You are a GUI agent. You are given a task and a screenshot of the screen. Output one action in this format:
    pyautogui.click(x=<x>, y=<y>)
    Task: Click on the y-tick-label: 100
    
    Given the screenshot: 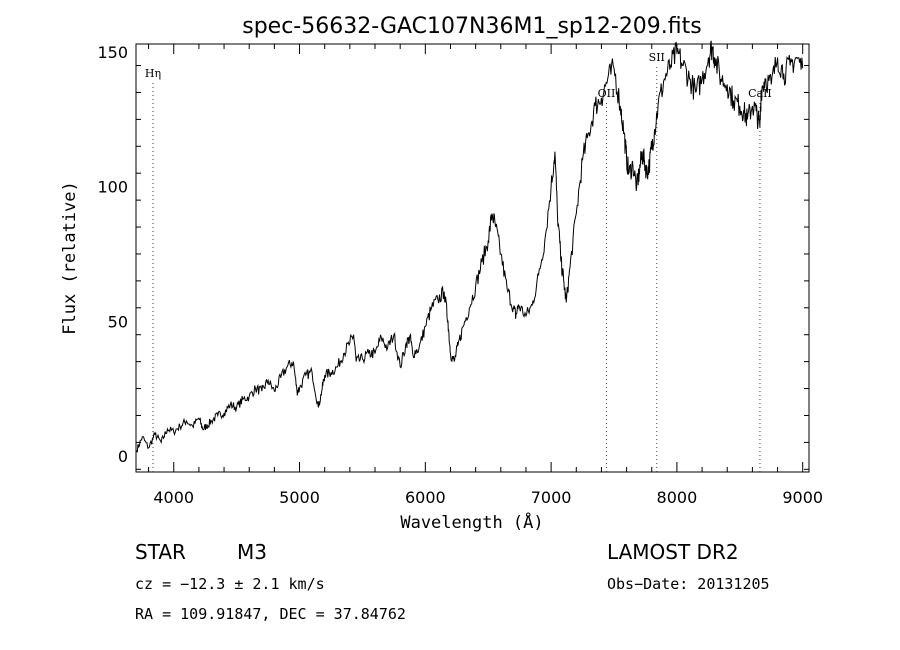 What is the action you would take?
    pyautogui.click(x=112, y=187)
    